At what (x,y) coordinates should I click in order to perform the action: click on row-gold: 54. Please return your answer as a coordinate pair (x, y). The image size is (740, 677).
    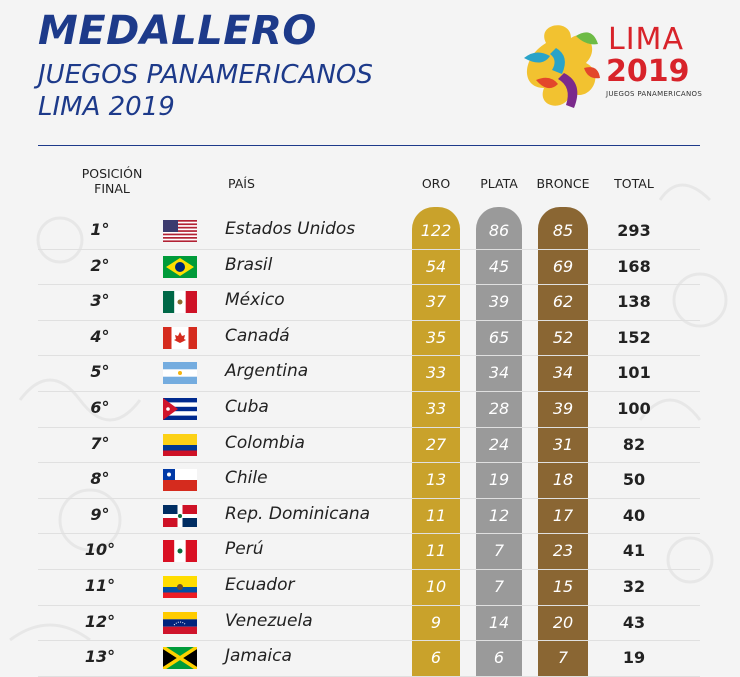
    Looking at the image, I should click on (436, 266).